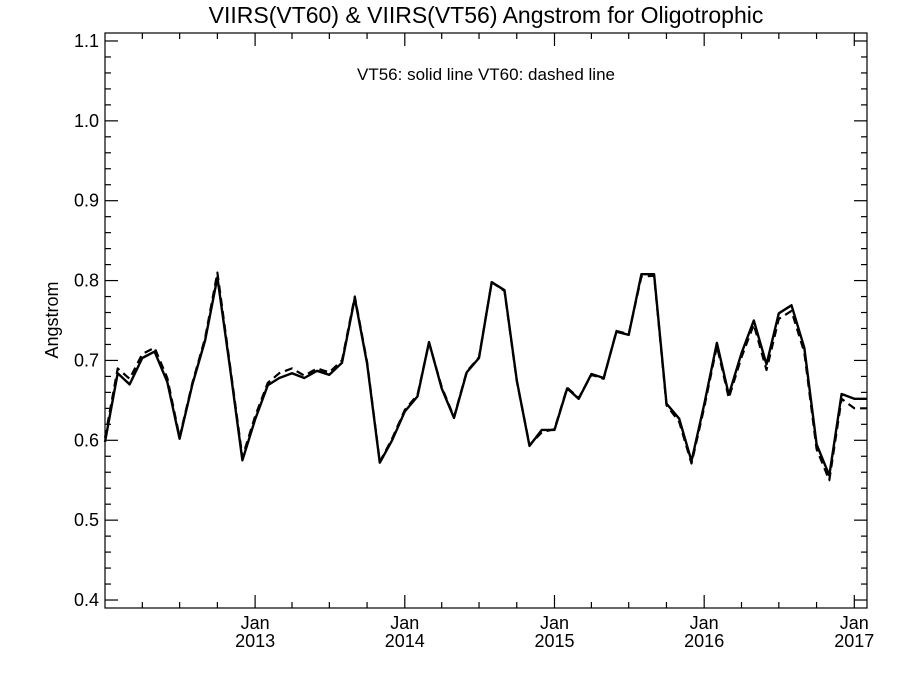  I want to click on y-tick-label: 0.5, so click(86, 520).